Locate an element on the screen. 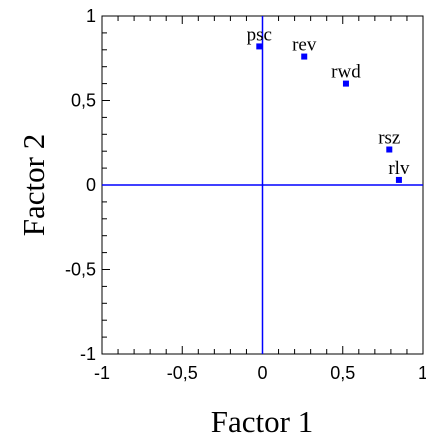 The width and height of the screenshot is (426, 442). point-marker-rlv is located at coordinates (398, 179).